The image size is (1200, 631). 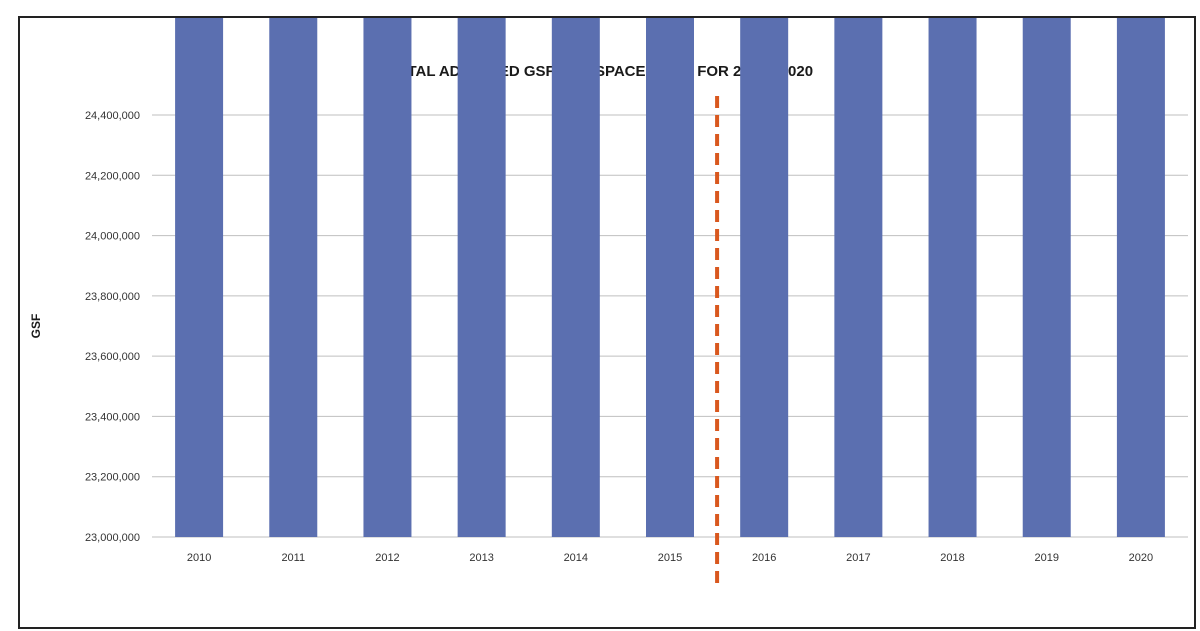 What do you see at coordinates (858, 558) in the screenshot?
I see `x-tick-label: 2017` at bounding box center [858, 558].